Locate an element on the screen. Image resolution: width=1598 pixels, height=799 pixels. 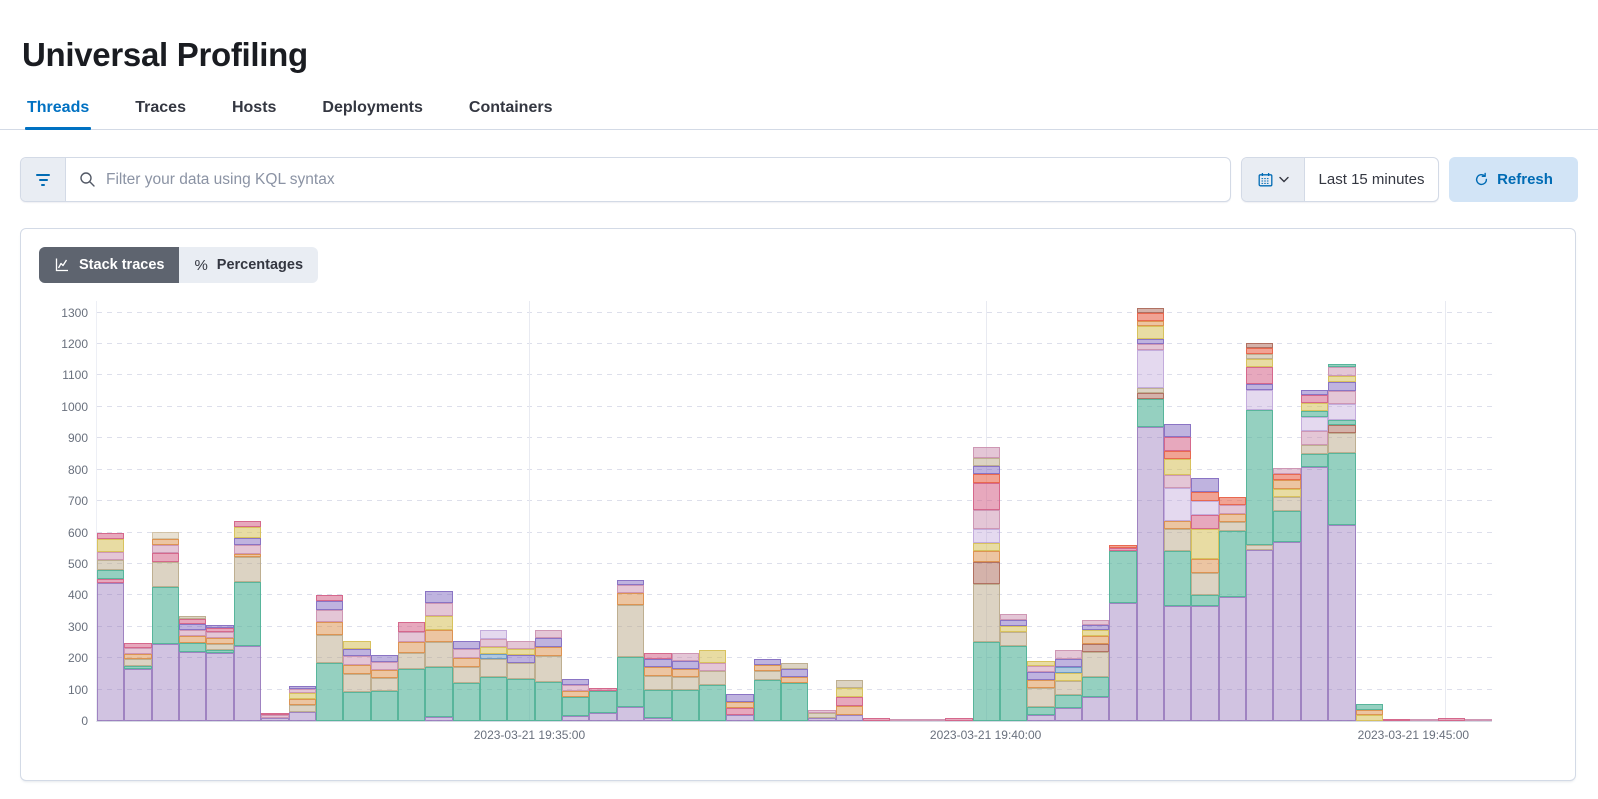
date-quick-select-button is located at coordinates (1273, 179).